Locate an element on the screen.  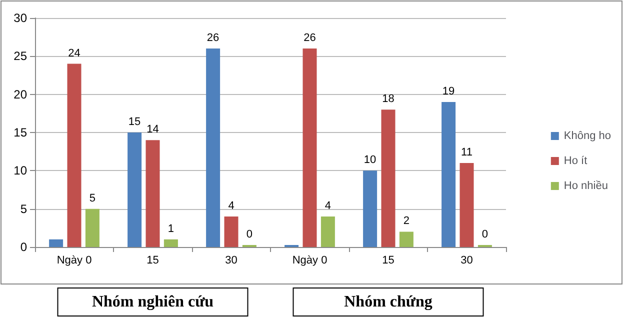
data-label: 10 is located at coordinates (370, 160).